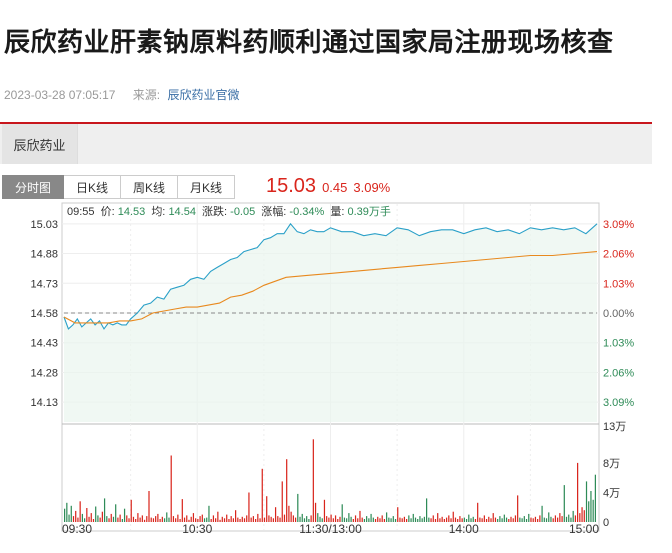 The image size is (672, 553). I want to click on y-pct-label: 2.06%, so click(618, 255).